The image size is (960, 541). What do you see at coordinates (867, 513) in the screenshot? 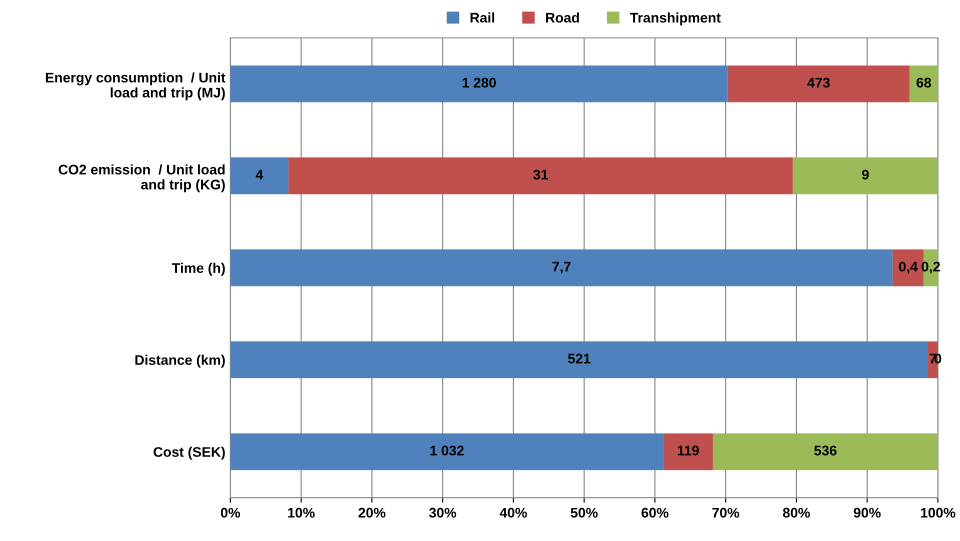
I see `x-tick-label: 90%` at bounding box center [867, 513].